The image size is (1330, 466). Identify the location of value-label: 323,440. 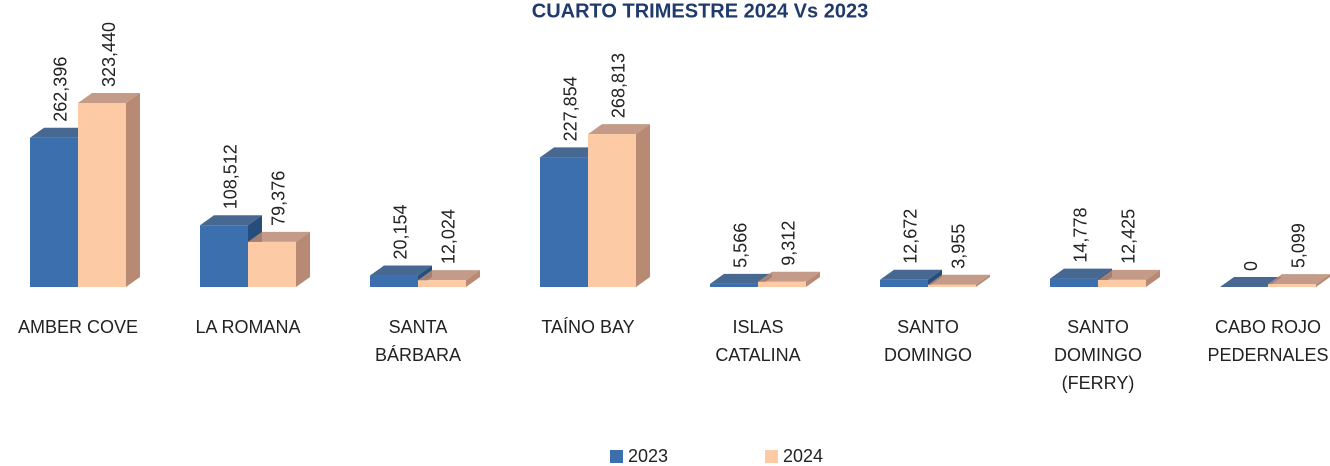
(109, 54).